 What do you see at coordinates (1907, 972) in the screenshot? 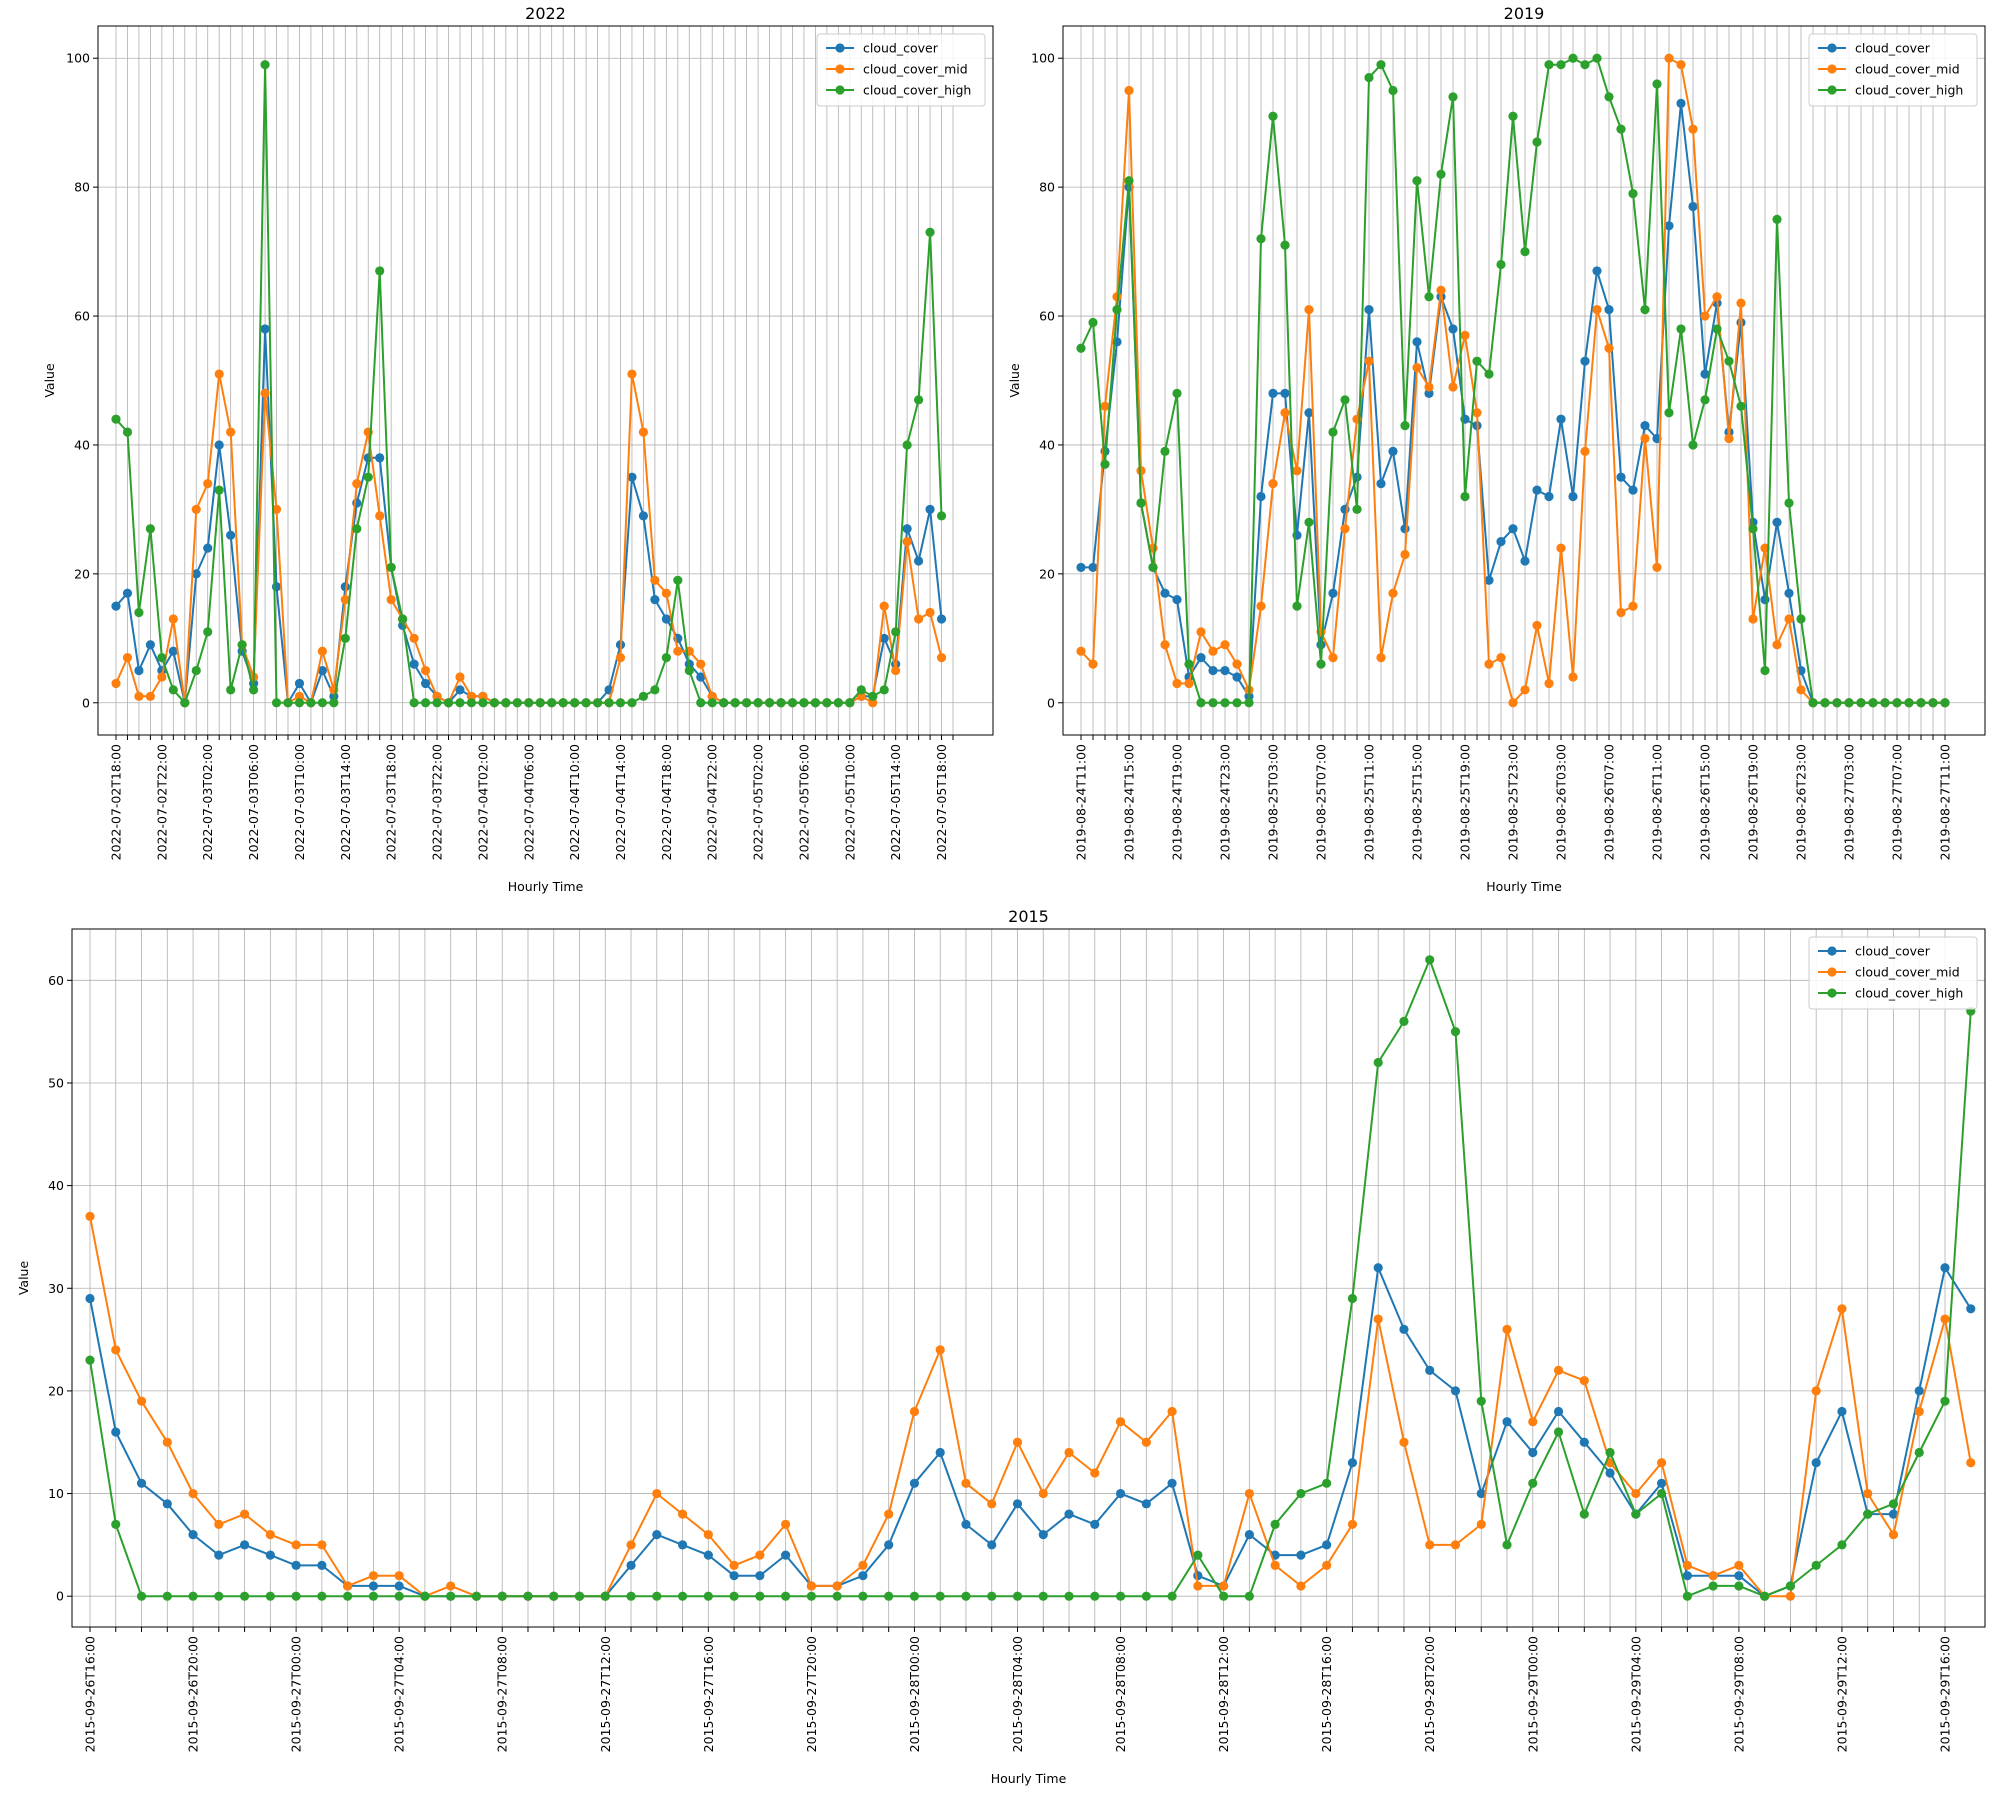
I see `legend-label-cloud_cover_mid: cloud_cover_mid` at bounding box center [1907, 972].